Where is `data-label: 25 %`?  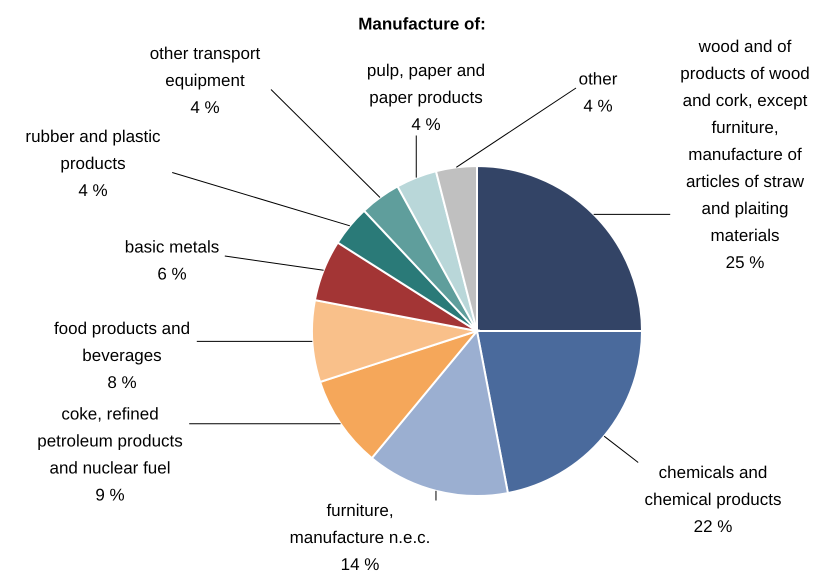
data-label: 25 % is located at coordinates (745, 262).